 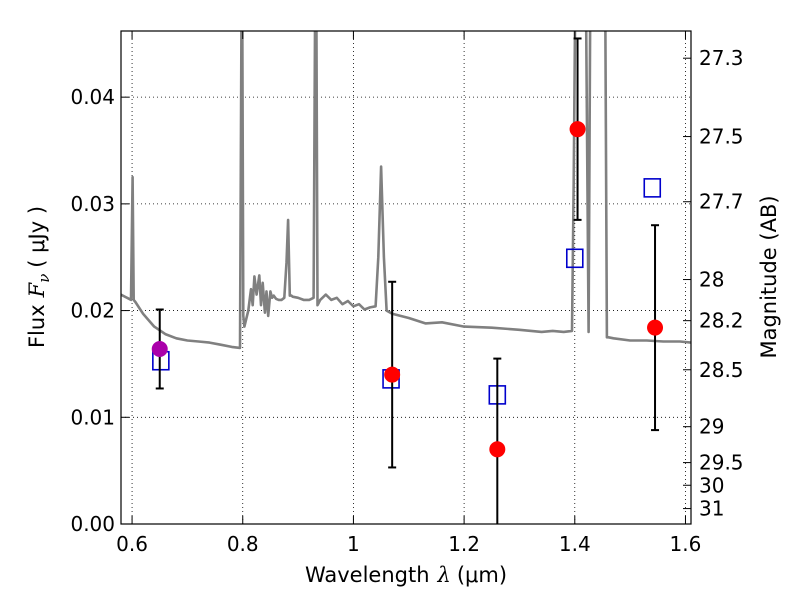 I want to click on y2-tick-label: 27.7, so click(x=721, y=202).